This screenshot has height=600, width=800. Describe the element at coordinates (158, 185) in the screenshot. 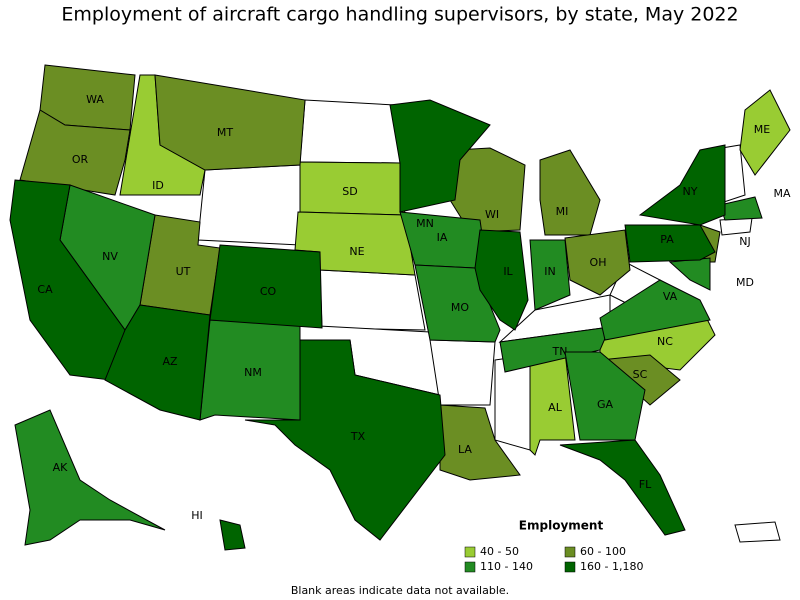

I see `state-label: ID` at that location.